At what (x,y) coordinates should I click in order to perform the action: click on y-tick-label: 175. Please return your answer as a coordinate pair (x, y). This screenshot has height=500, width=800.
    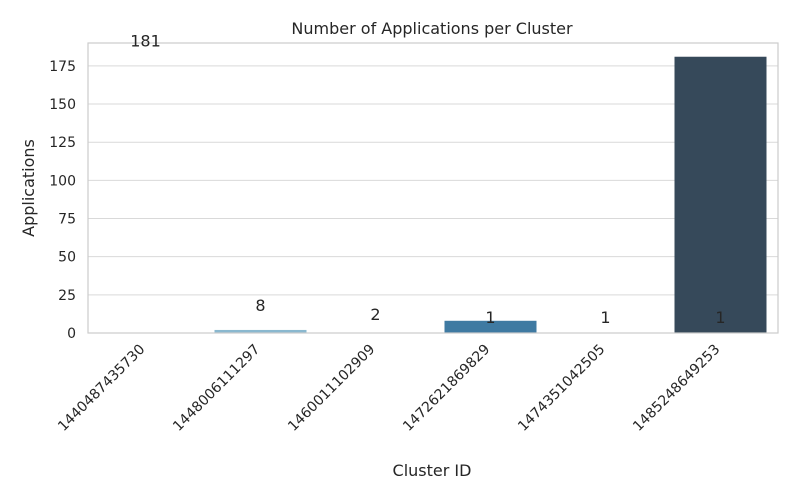
    Looking at the image, I should click on (62, 67).